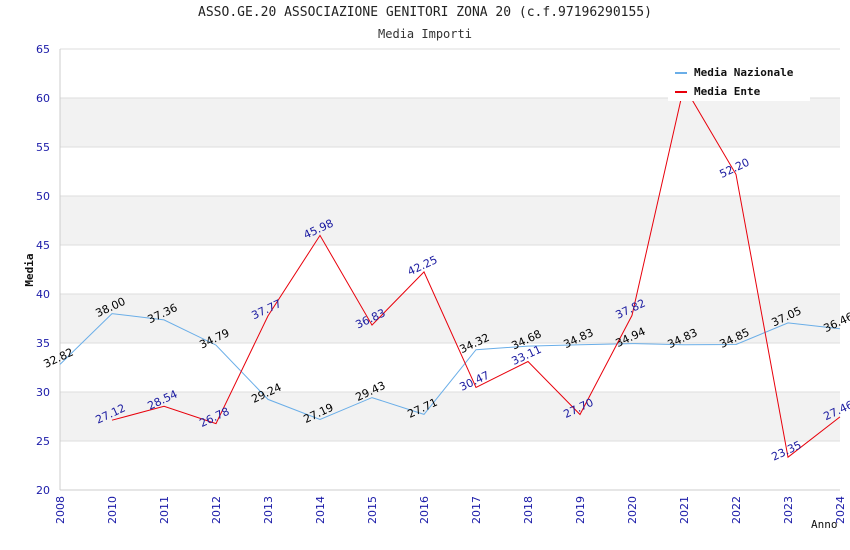  I want to click on y-tick-label: 65, so click(43, 49).